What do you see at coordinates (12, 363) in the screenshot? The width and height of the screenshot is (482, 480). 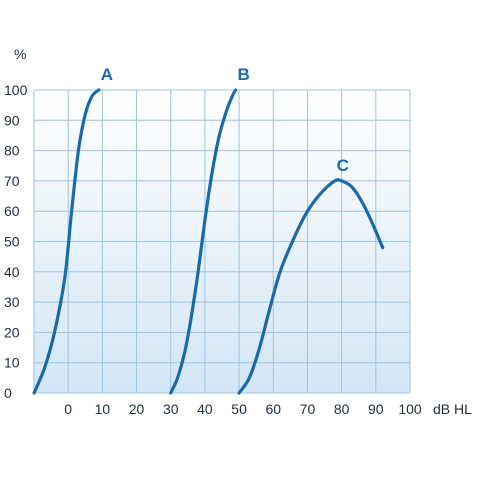 I see `y-tick-label: 10` at bounding box center [12, 363].